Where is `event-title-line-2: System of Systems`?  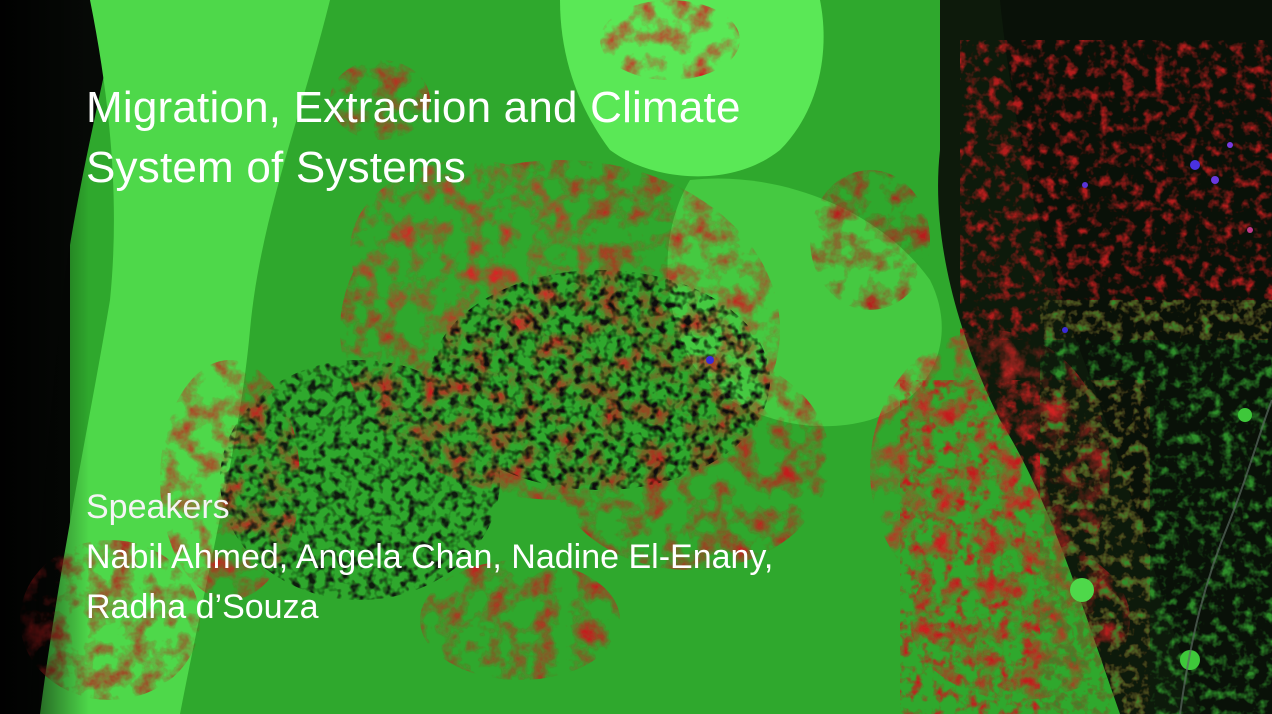
event-title-line-2: System of Systems is located at coordinates (276, 167).